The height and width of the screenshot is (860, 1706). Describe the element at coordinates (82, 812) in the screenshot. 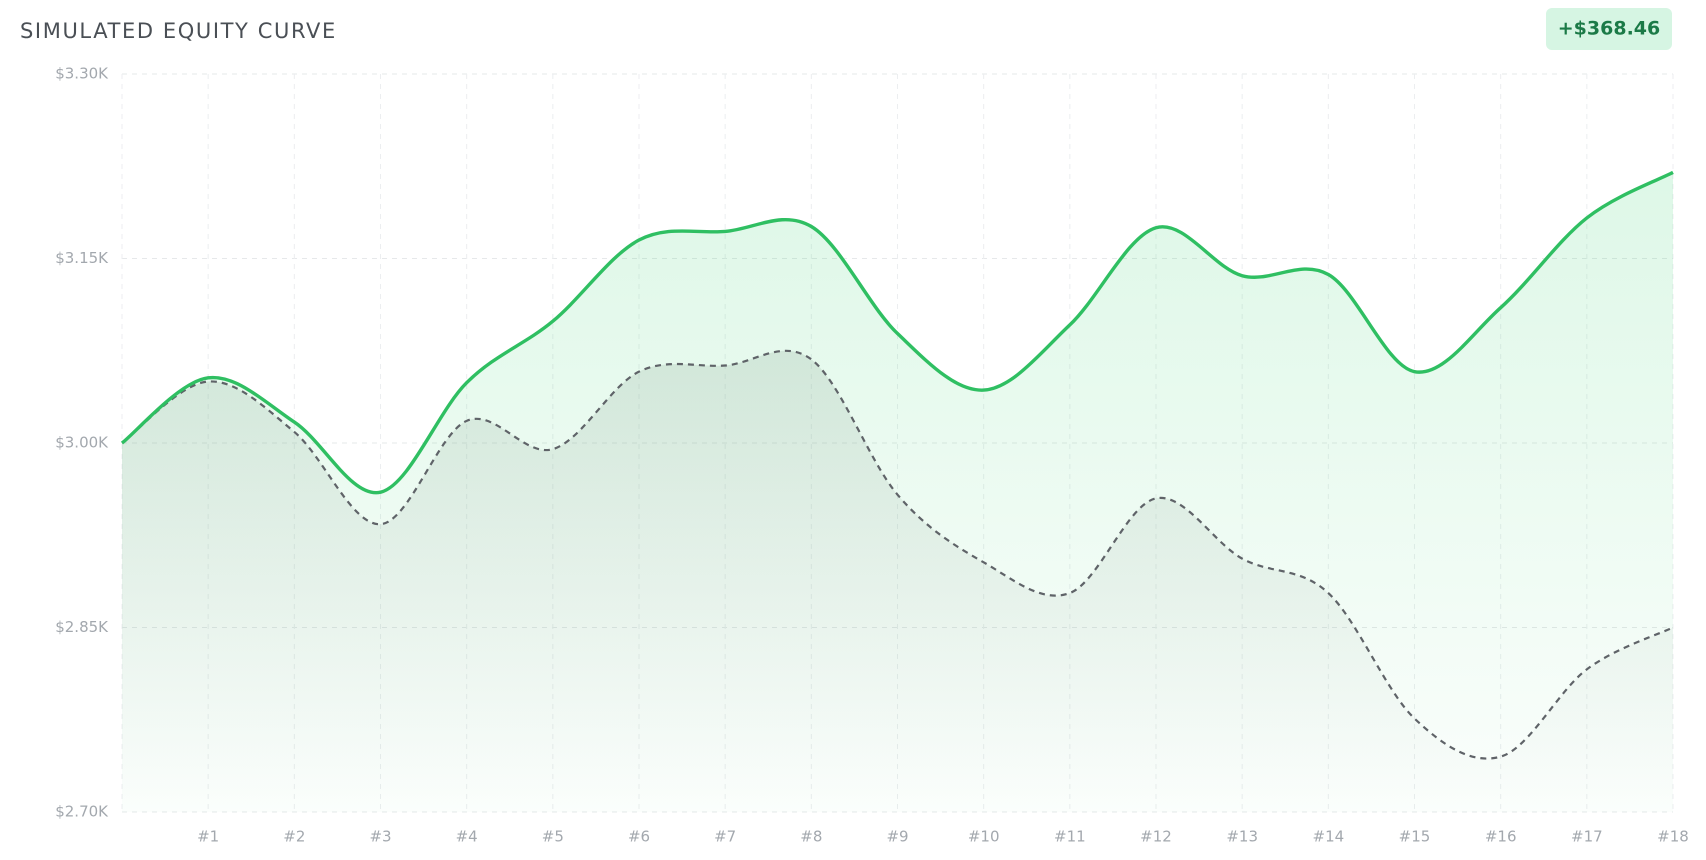

I see `y-tick-label: $2.70K` at that location.